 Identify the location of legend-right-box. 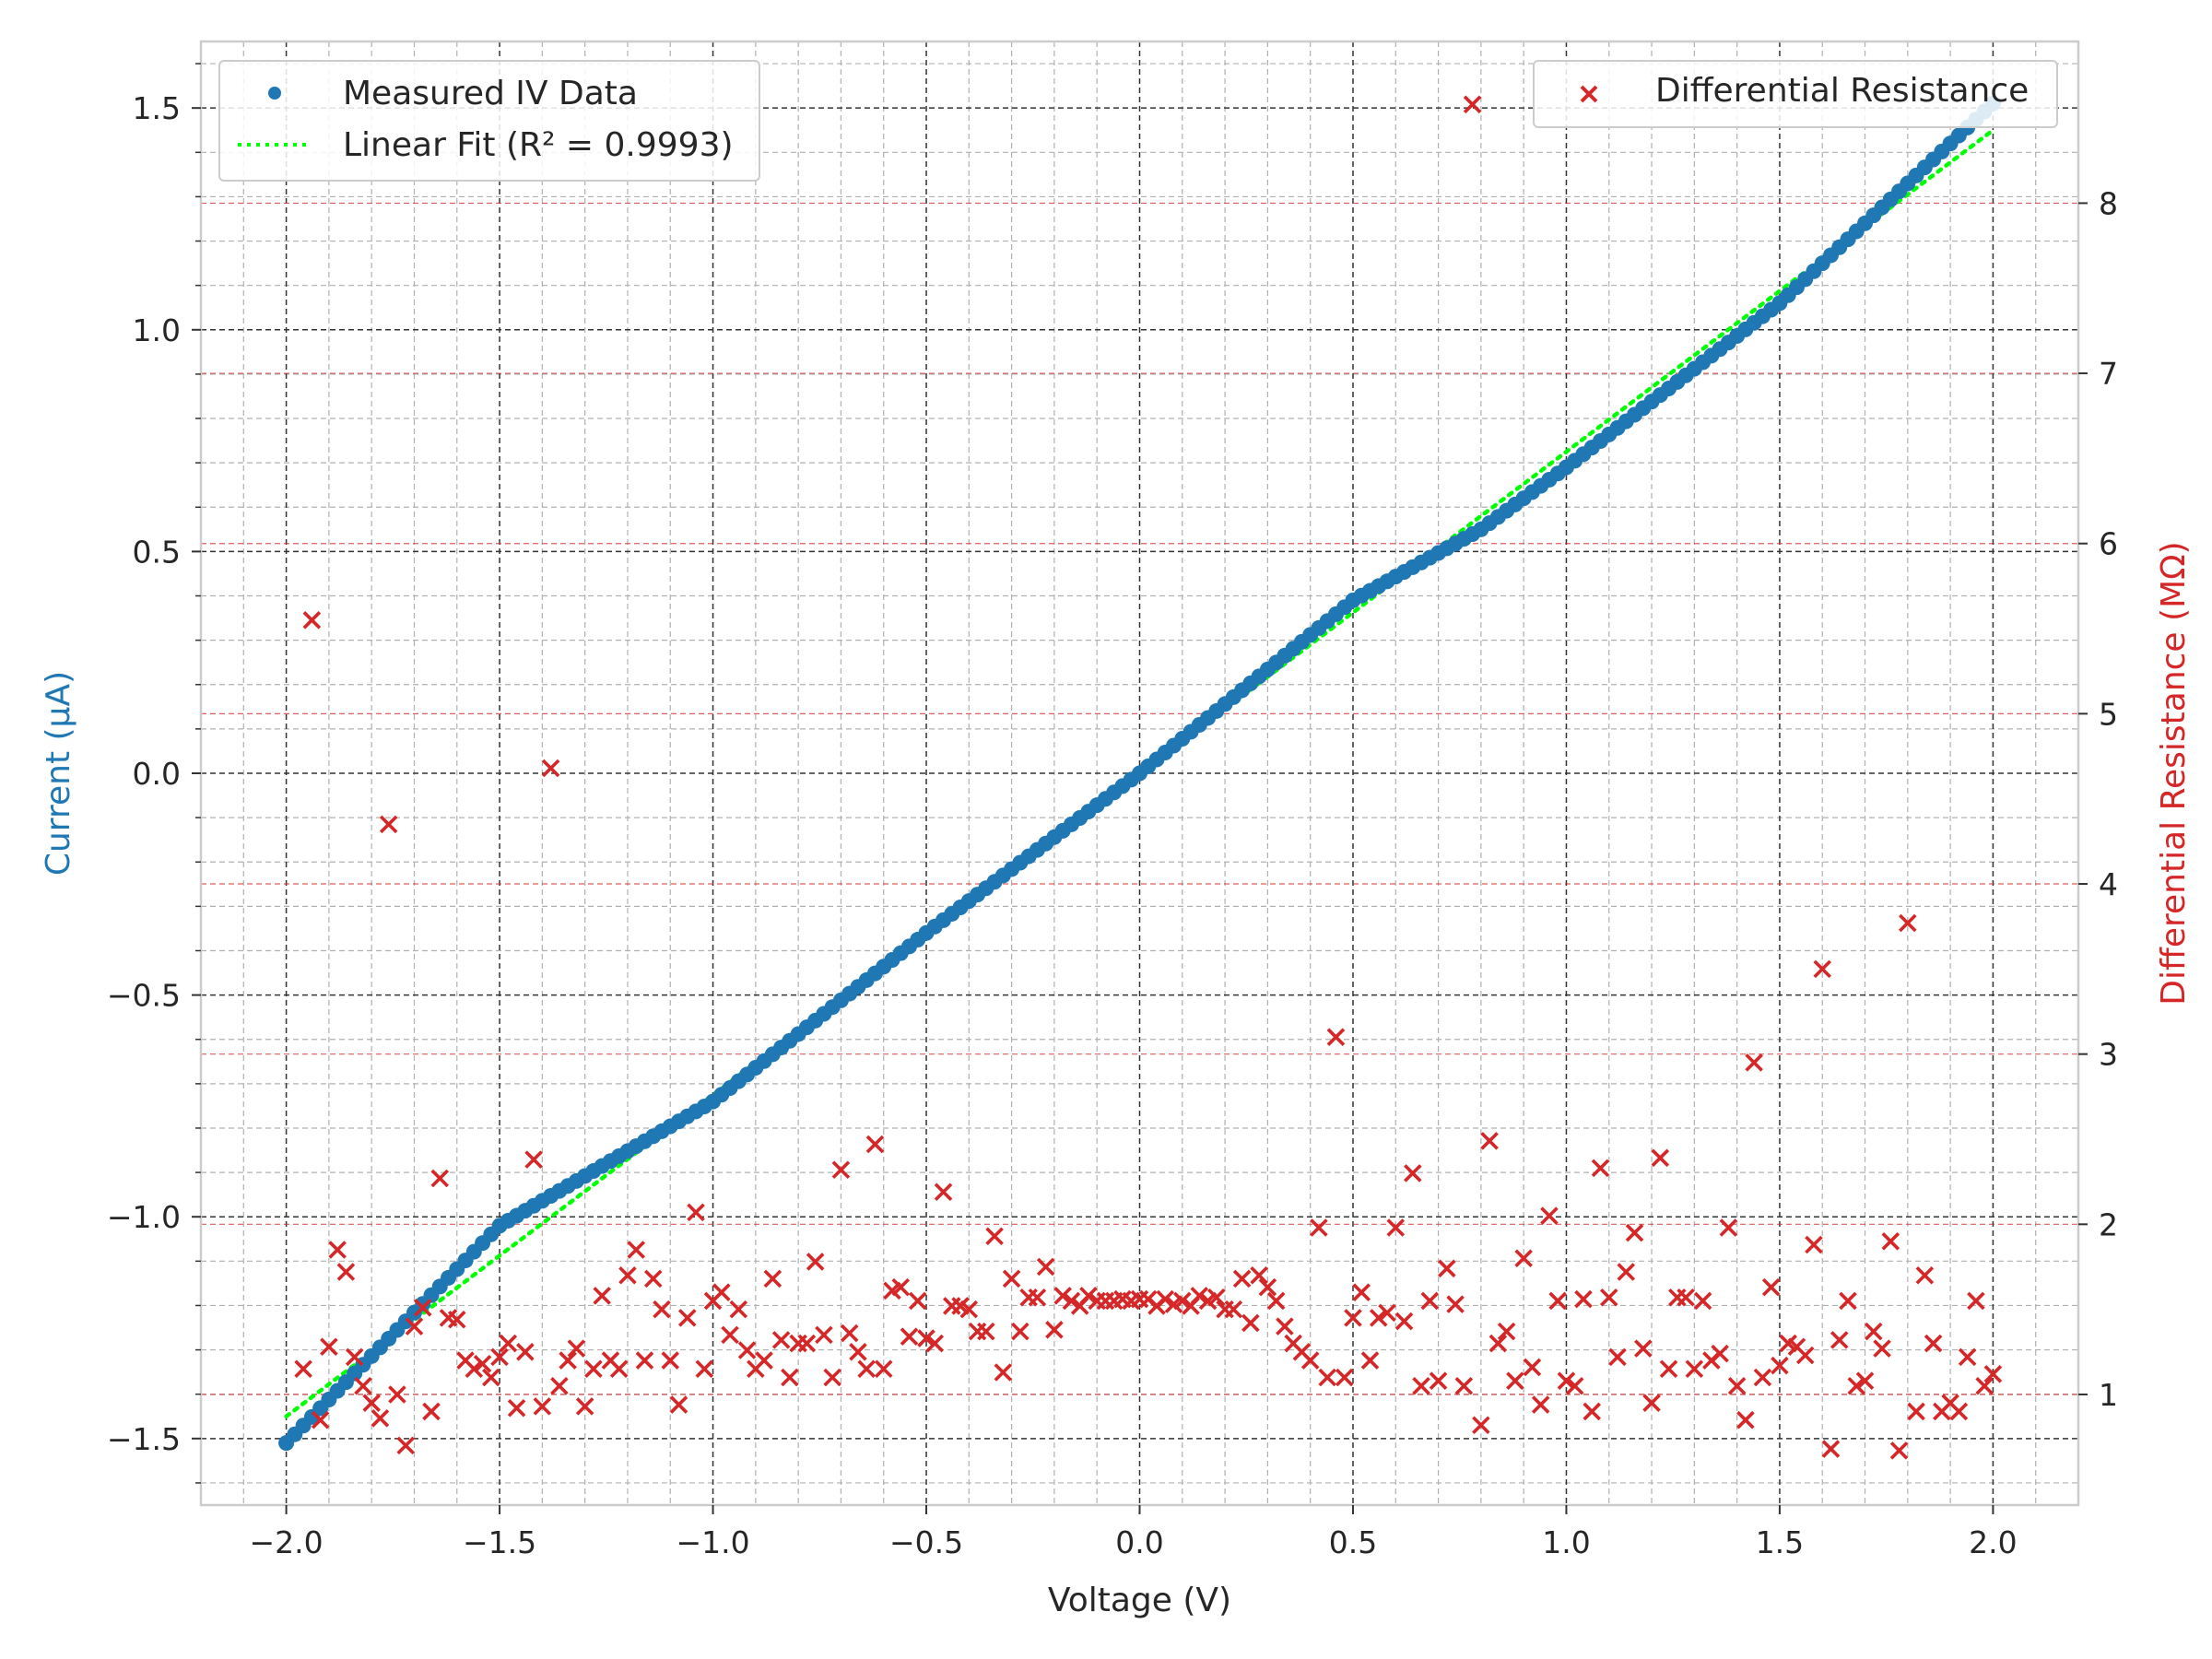
(1795, 94).